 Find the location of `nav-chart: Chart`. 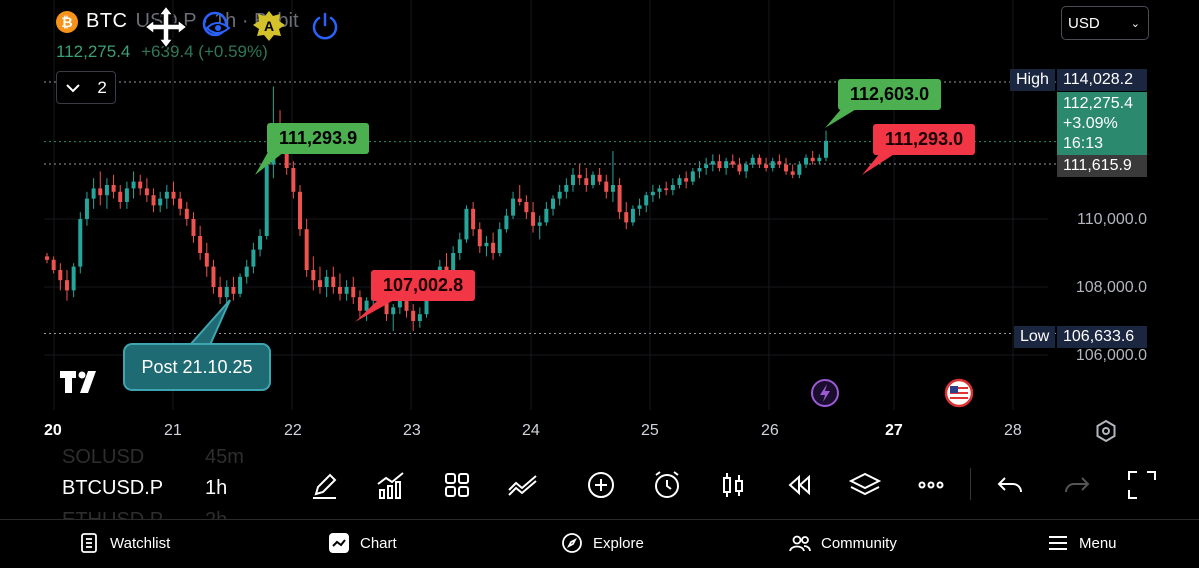

nav-chart: Chart is located at coordinates (362, 543).